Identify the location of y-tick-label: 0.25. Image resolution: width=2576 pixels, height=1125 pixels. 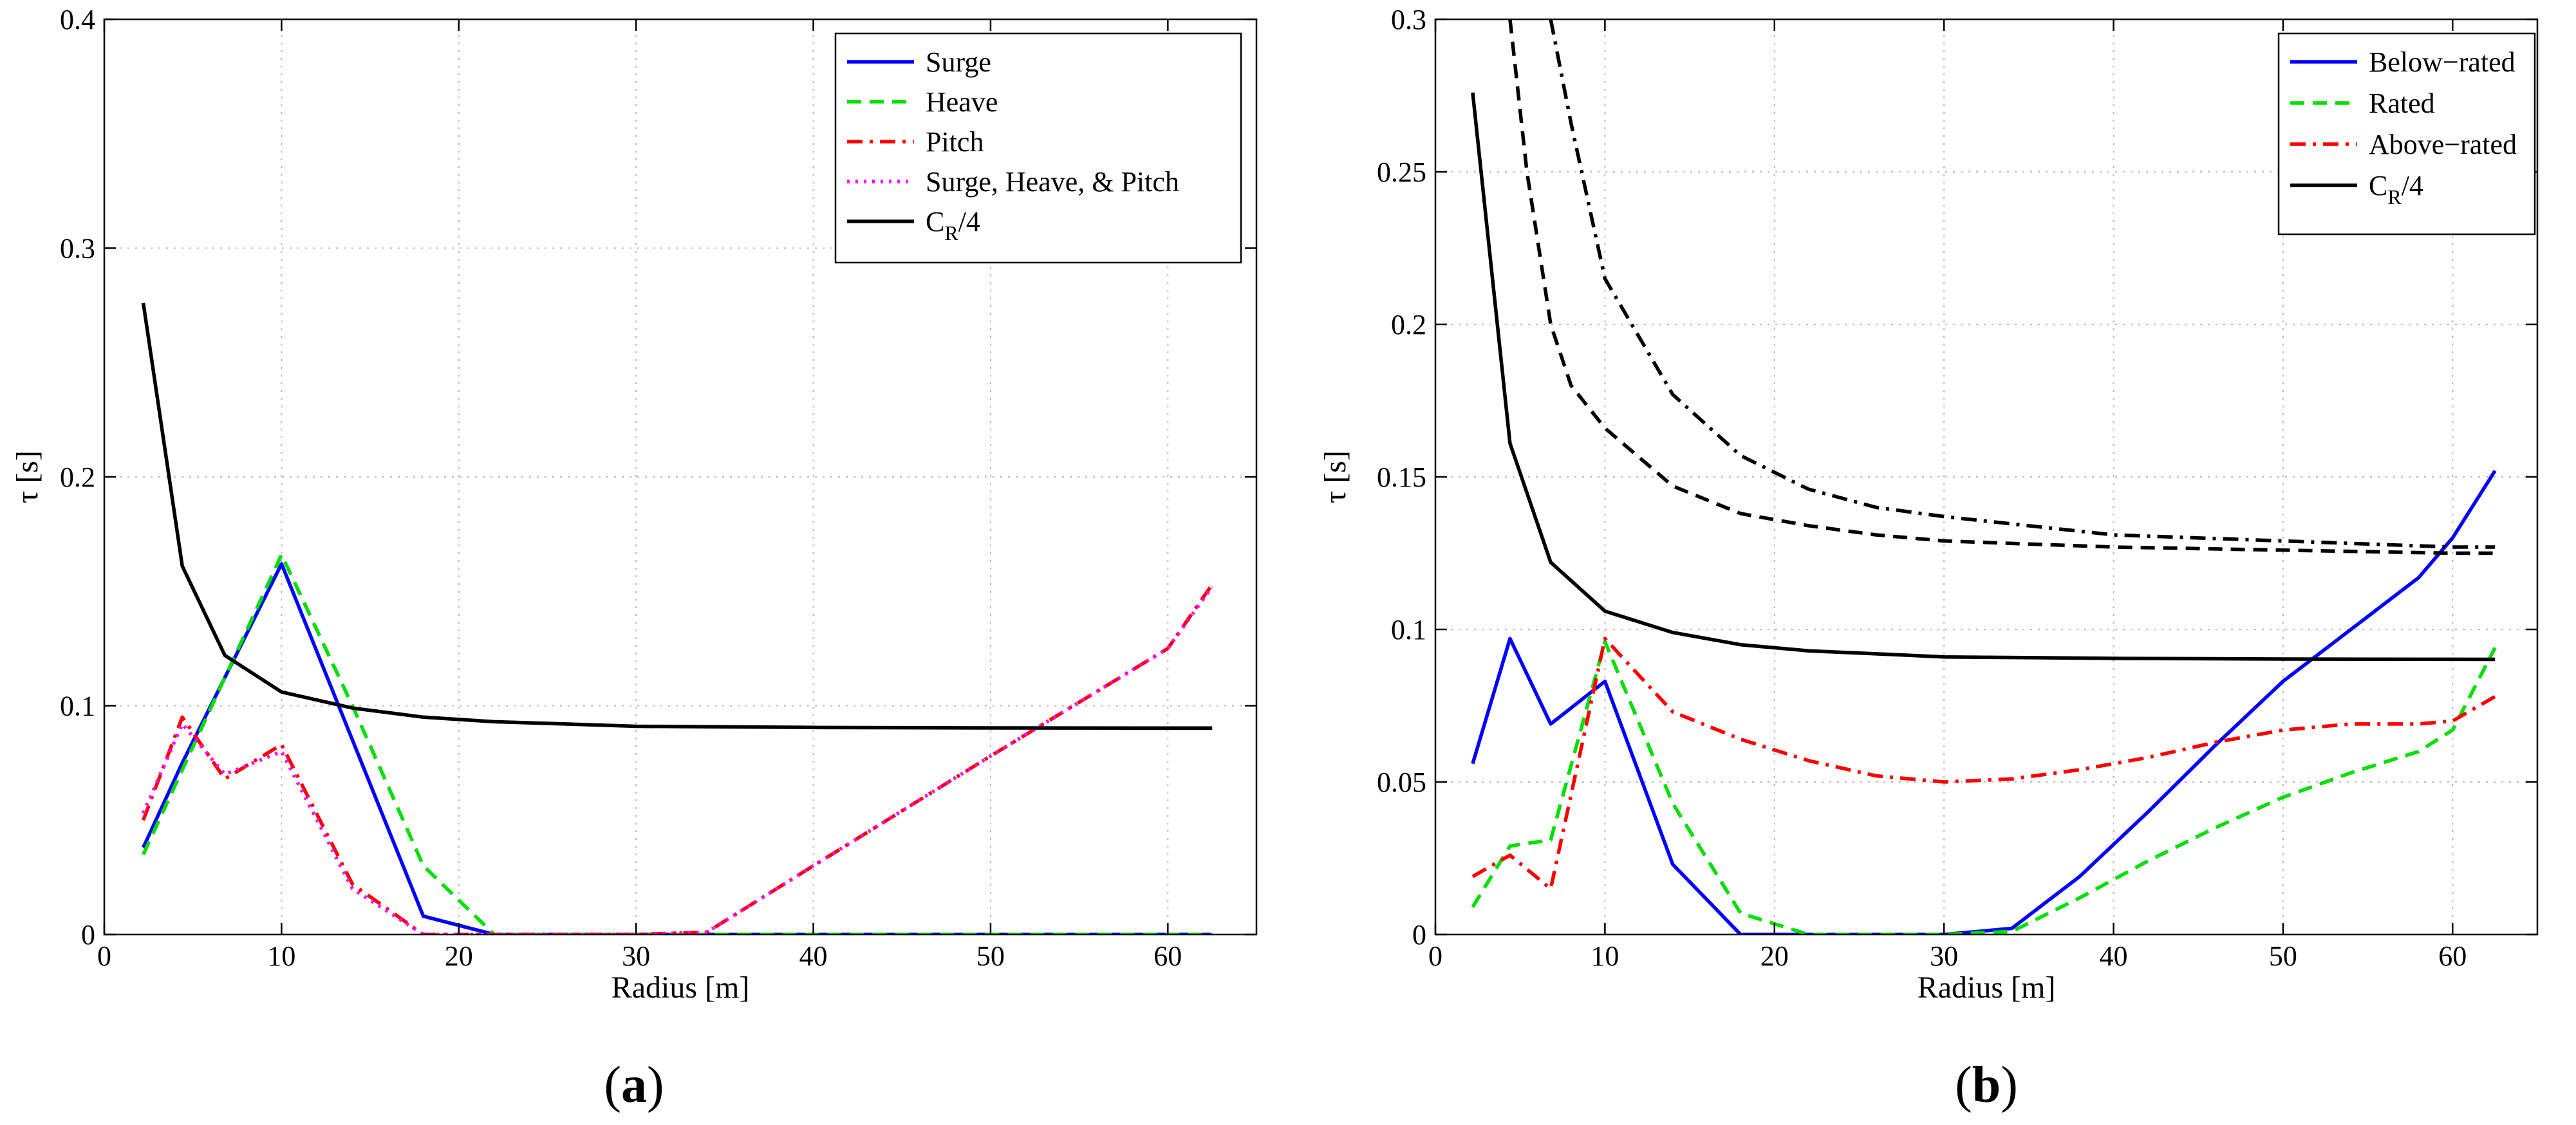
(1401, 172).